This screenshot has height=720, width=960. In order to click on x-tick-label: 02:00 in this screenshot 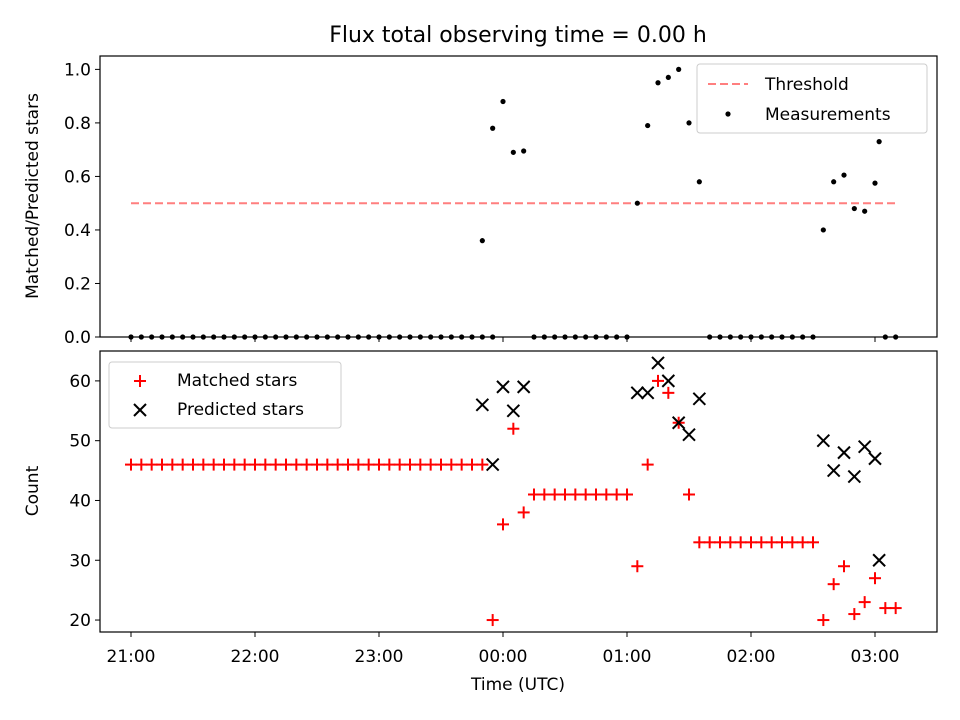, I will do `click(751, 657)`.